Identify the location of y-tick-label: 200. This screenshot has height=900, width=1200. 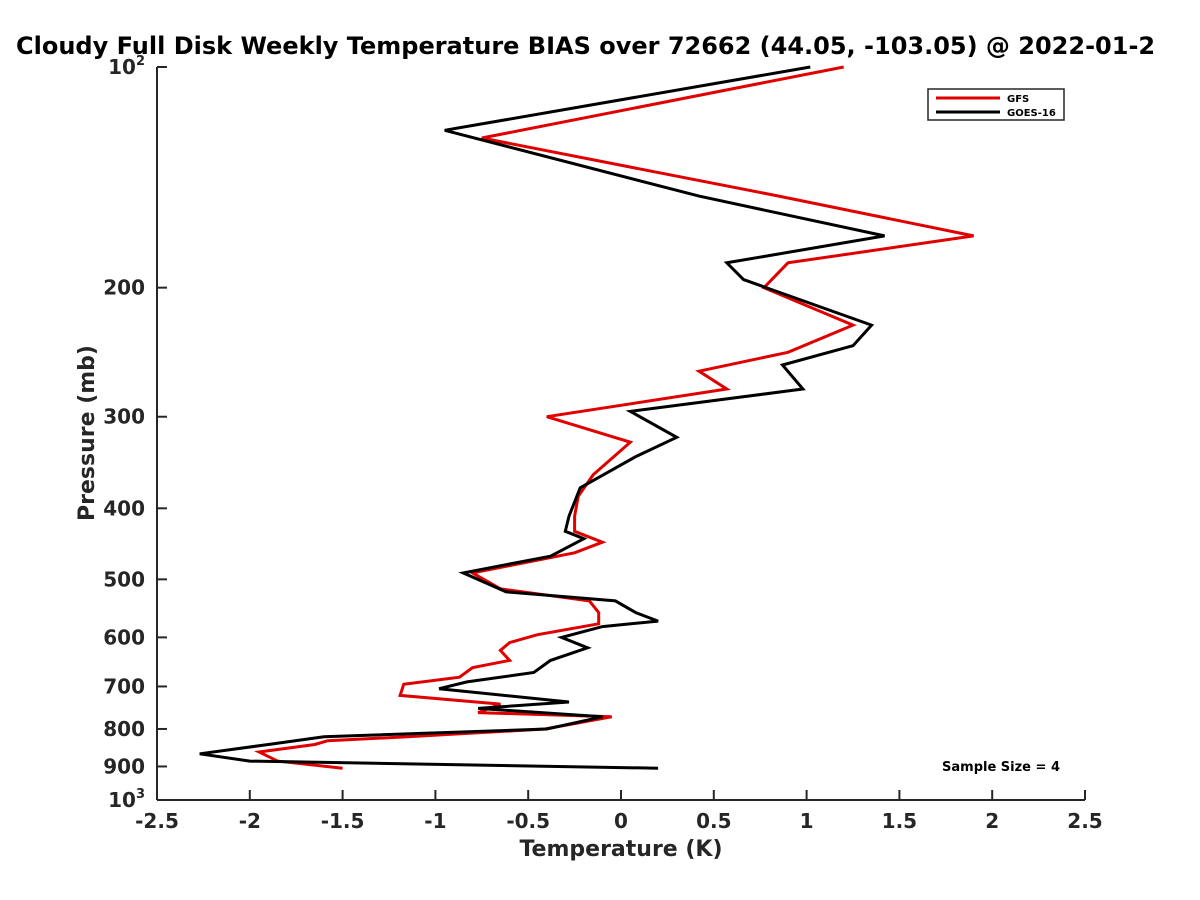
(124, 288).